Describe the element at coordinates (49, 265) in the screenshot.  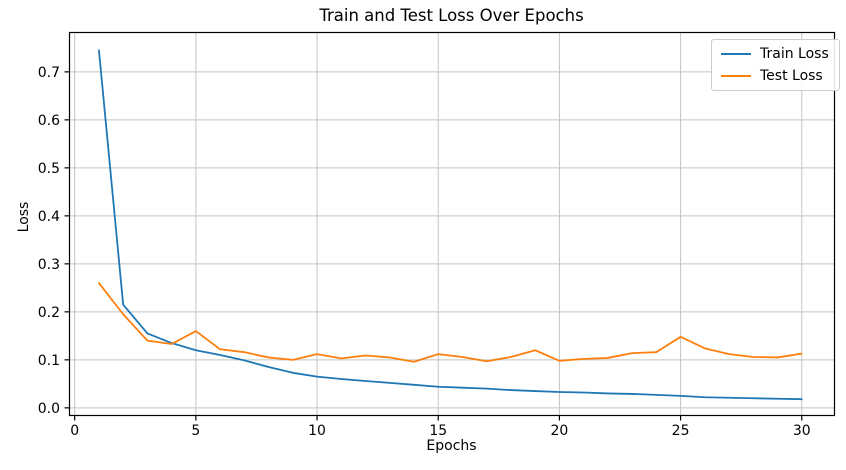
I see `y-tick-label: 0.3` at that location.